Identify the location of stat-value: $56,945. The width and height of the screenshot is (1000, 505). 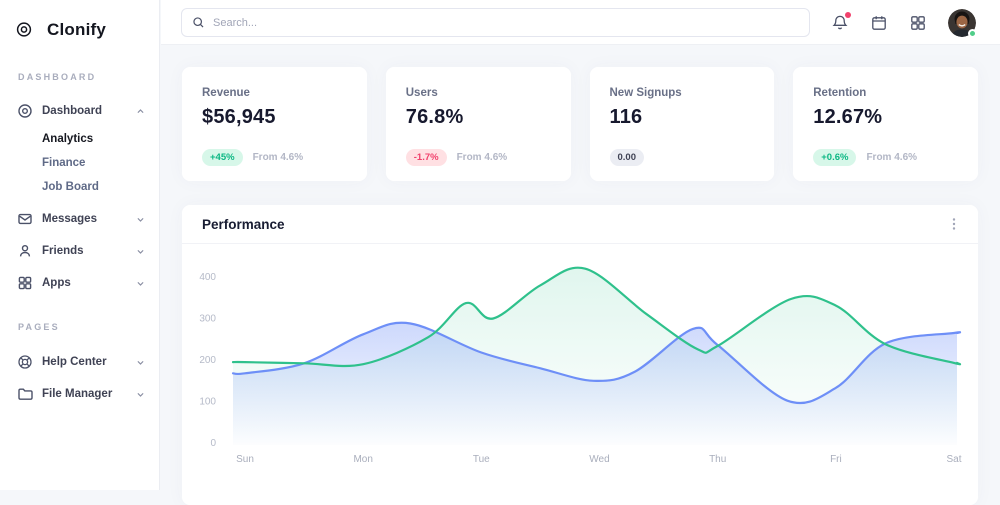
(239, 117).